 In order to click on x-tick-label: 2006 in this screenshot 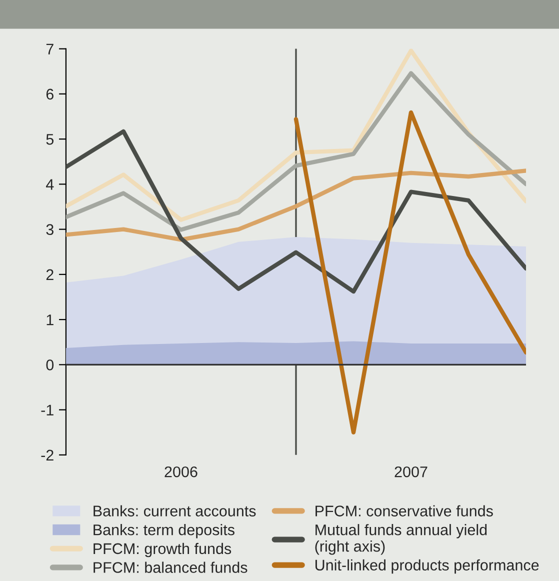, I will do `click(181, 472)`.